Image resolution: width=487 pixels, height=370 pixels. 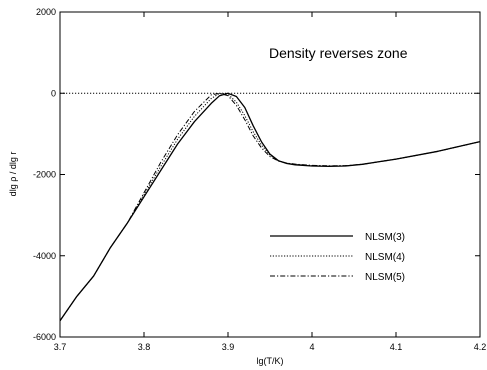 What do you see at coordinates (44, 256) in the screenshot?
I see `y-tick-label: -4000` at bounding box center [44, 256].